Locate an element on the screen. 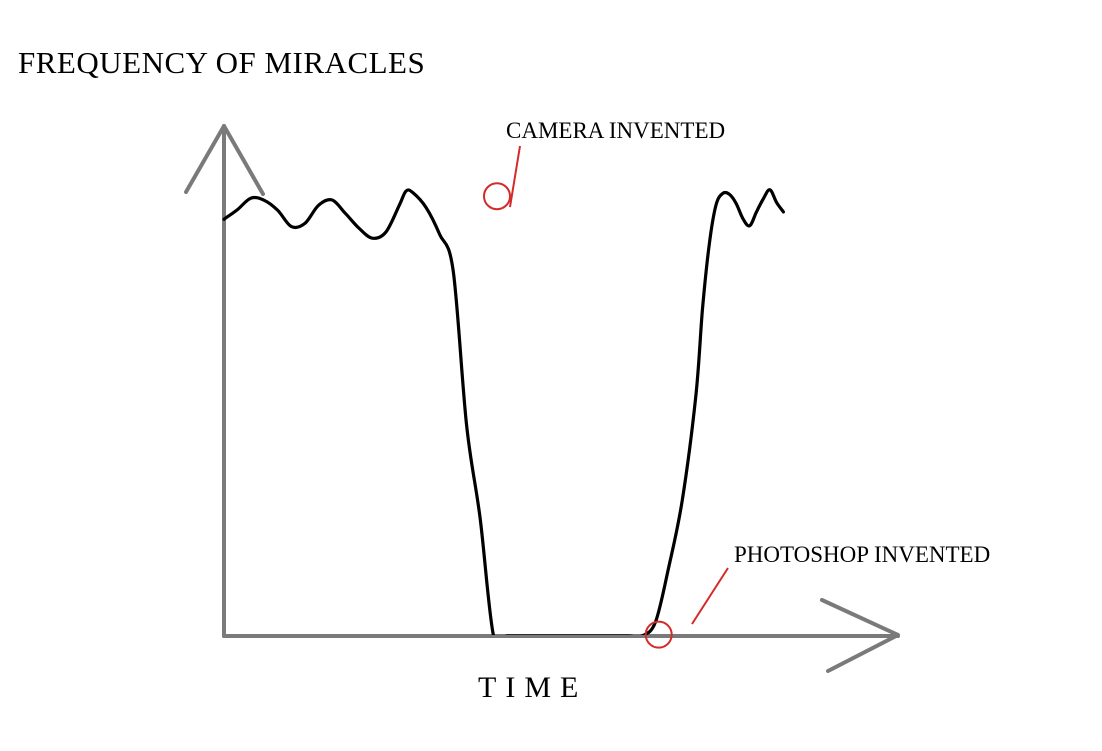  annotation-label: PHOTOSHOP INVENTED is located at coordinates (862, 554).